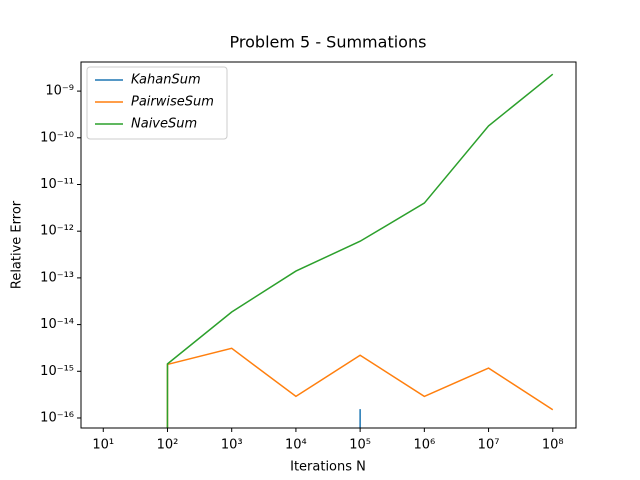 The image size is (640, 480). I want to click on legend-box, so click(157, 103).